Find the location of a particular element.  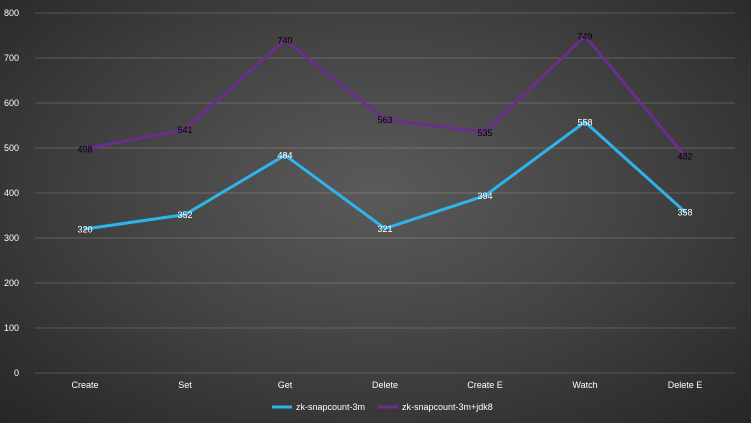

data-label: 352 is located at coordinates (184, 215).